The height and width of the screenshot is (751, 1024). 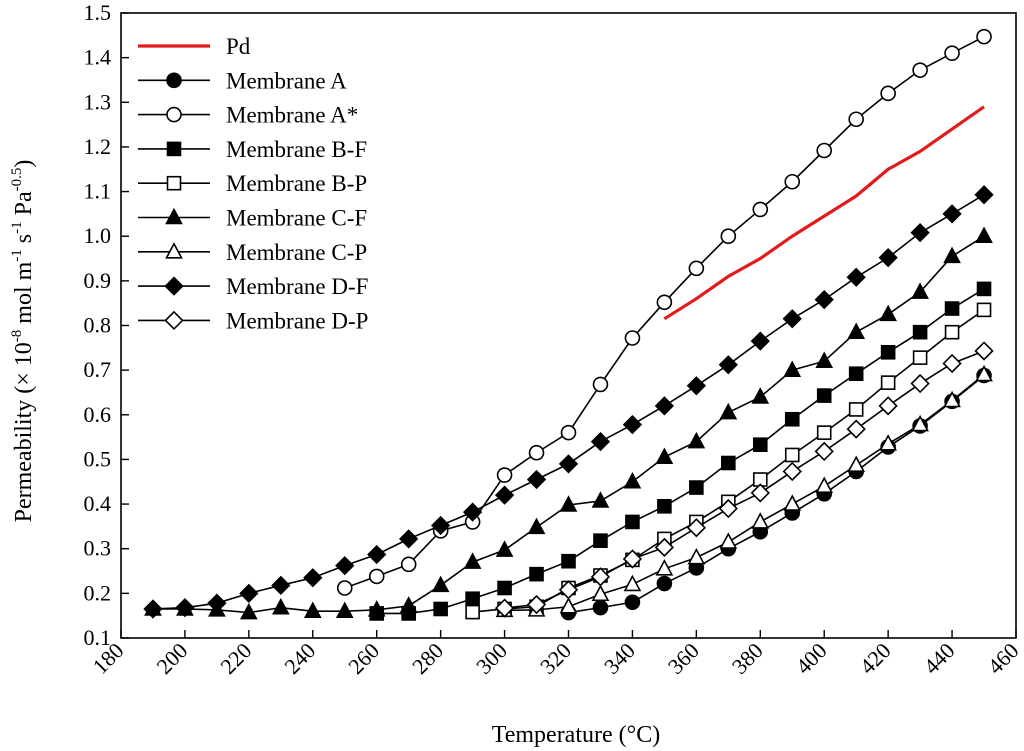 I want to click on y-tick-label: 0.2, so click(x=98, y=592).